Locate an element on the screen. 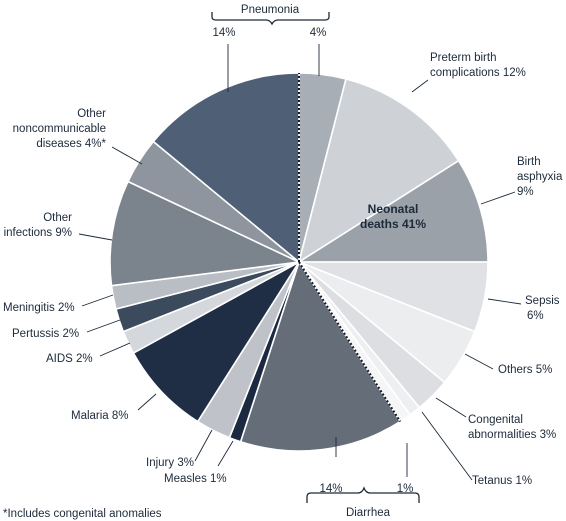 This screenshot has height=521, width=566. diarrhea-1-label: 1% is located at coordinates (405, 489).